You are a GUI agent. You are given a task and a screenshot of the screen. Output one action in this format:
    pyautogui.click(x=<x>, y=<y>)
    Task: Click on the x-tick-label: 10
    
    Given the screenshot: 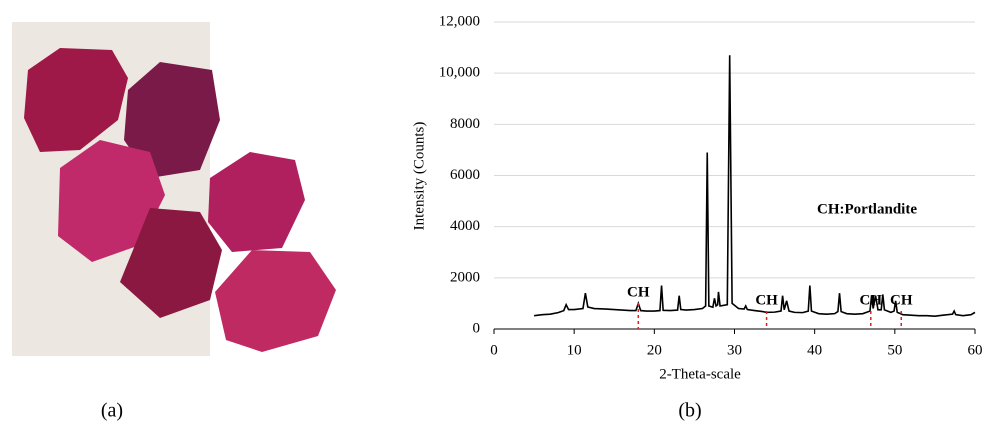 What is the action you would take?
    pyautogui.click(x=574, y=350)
    